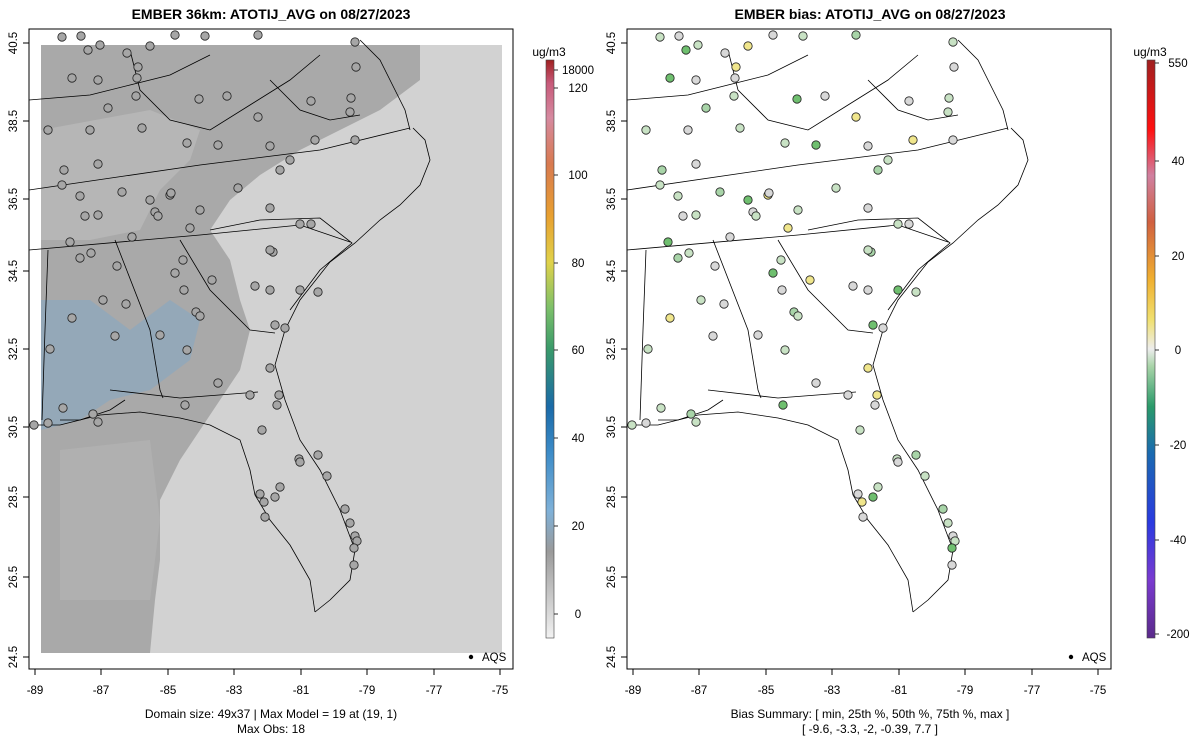  Describe the element at coordinates (271, 14) in the screenshot. I see `left-title: EMBER 36km: ATOTIJ_AVG on 08/27/2023` at that location.